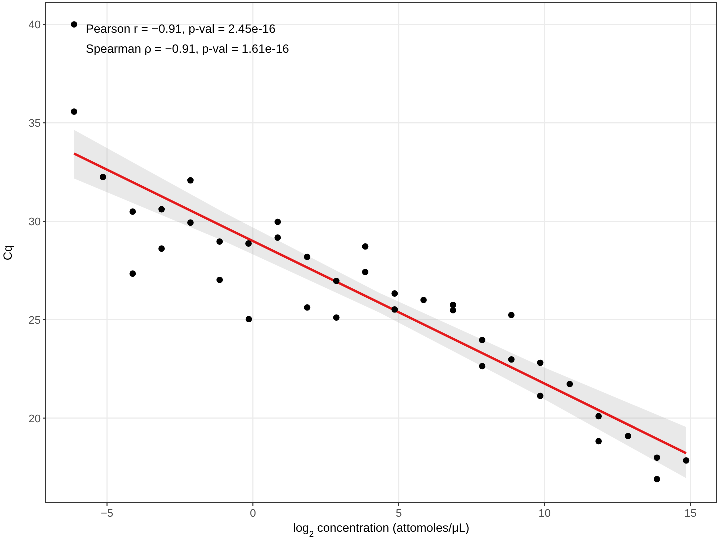  What do you see at coordinates (34, 320) in the screenshot?
I see `y-tick-label: 25` at bounding box center [34, 320].